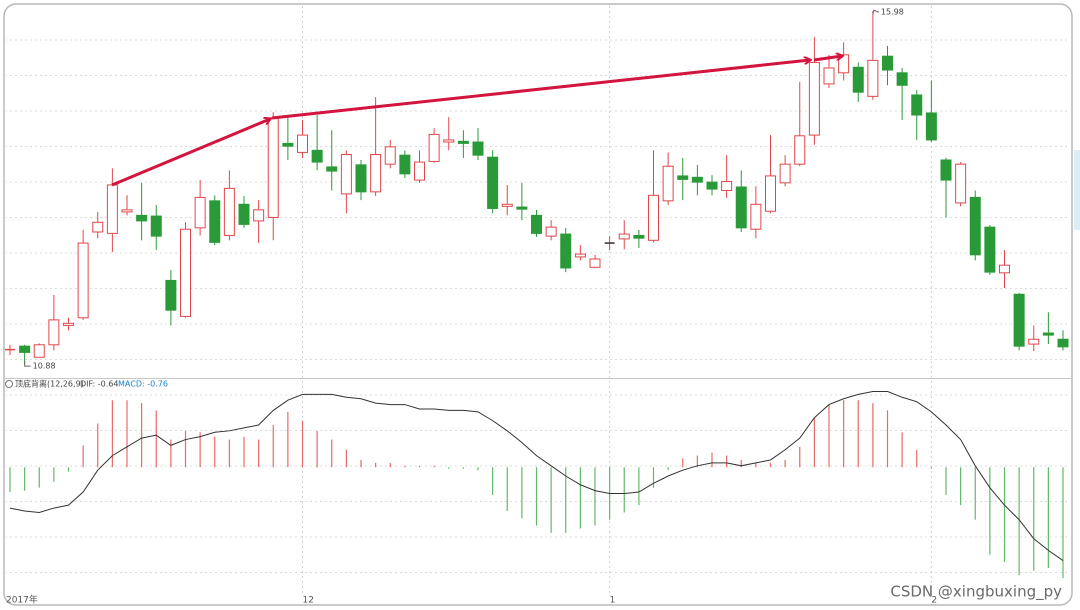 This screenshot has width=1080, height=610. What do you see at coordinates (1077, 190) in the screenshot?
I see `side-strip` at bounding box center [1077, 190].